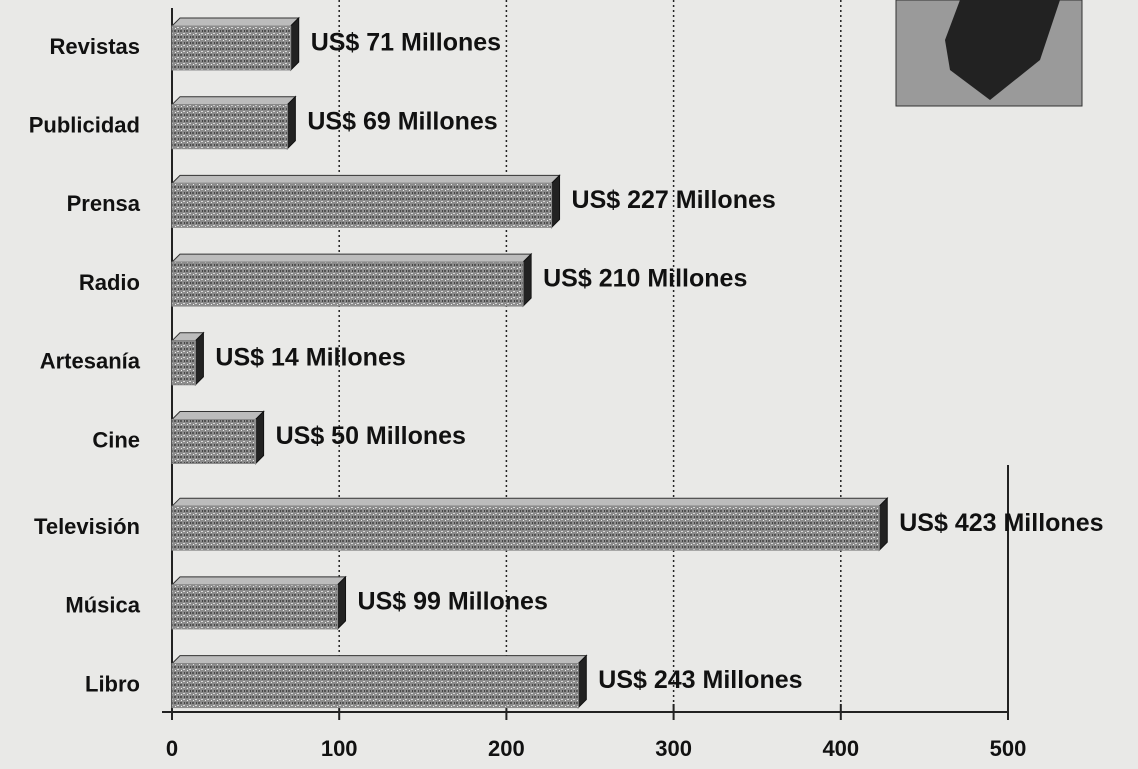 The width and height of the screenshot is (1138, 769). Describe the element at coordinates (84, 125) in the screenshot. I see `y-tick-label: Publicidad` at that location.